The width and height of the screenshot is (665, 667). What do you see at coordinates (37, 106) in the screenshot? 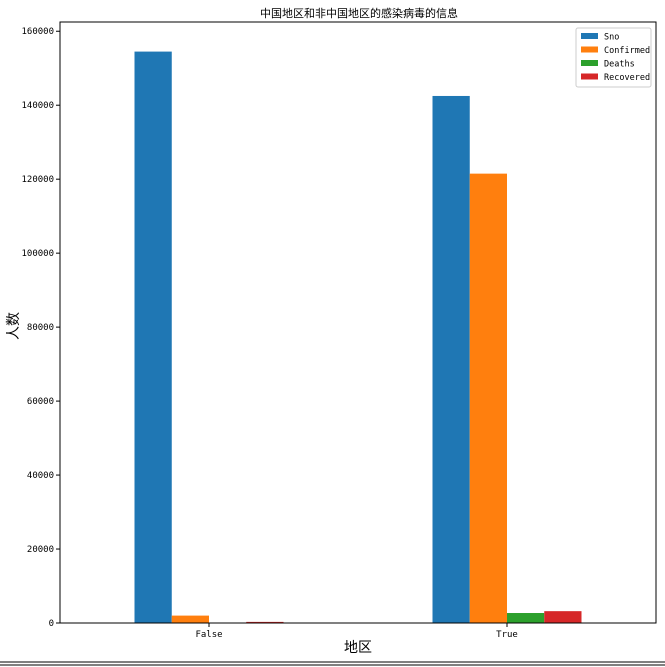
I see `y-tick-label: 140000` at bounding box center [37, 106].